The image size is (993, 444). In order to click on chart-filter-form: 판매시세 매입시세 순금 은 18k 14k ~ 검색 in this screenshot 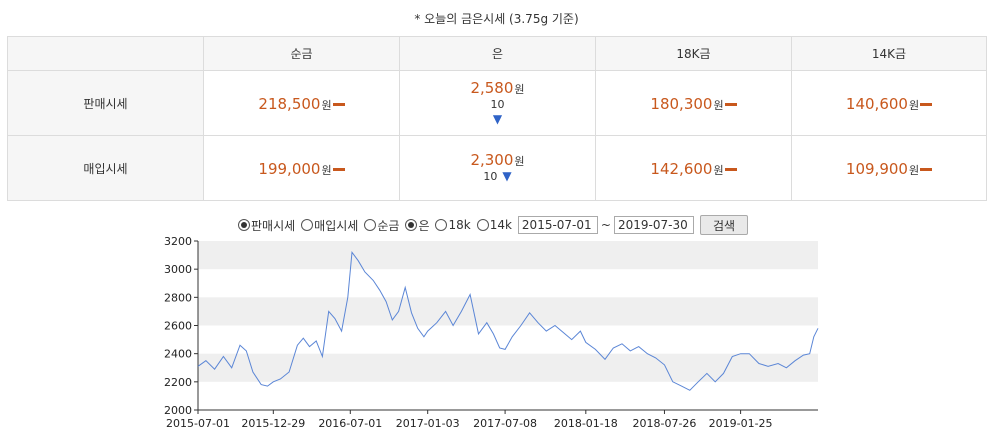, I will do `click(493, 225)`.